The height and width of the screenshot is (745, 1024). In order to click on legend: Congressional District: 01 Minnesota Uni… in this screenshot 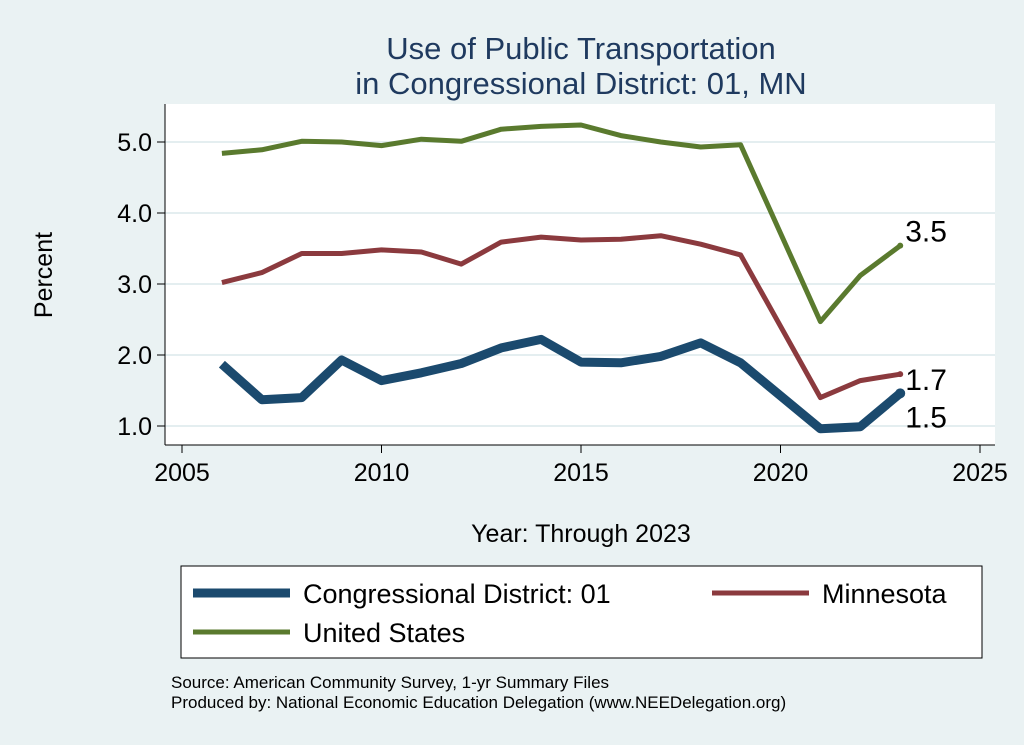, I will do `click(581, 612)`.